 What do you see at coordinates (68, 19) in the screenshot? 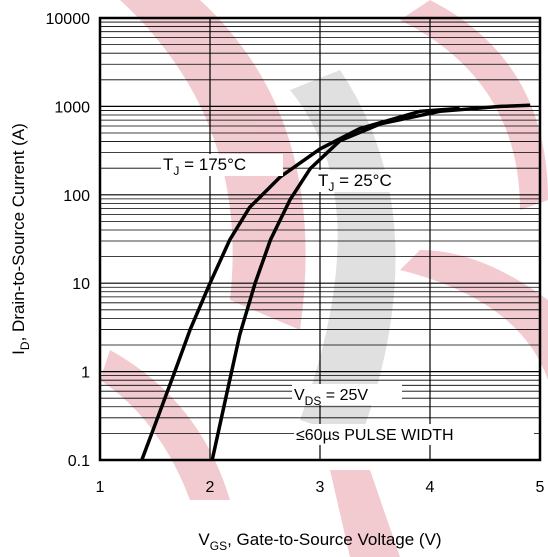
I see `y-tick-label: 10000` at bounding box center [68, 19].